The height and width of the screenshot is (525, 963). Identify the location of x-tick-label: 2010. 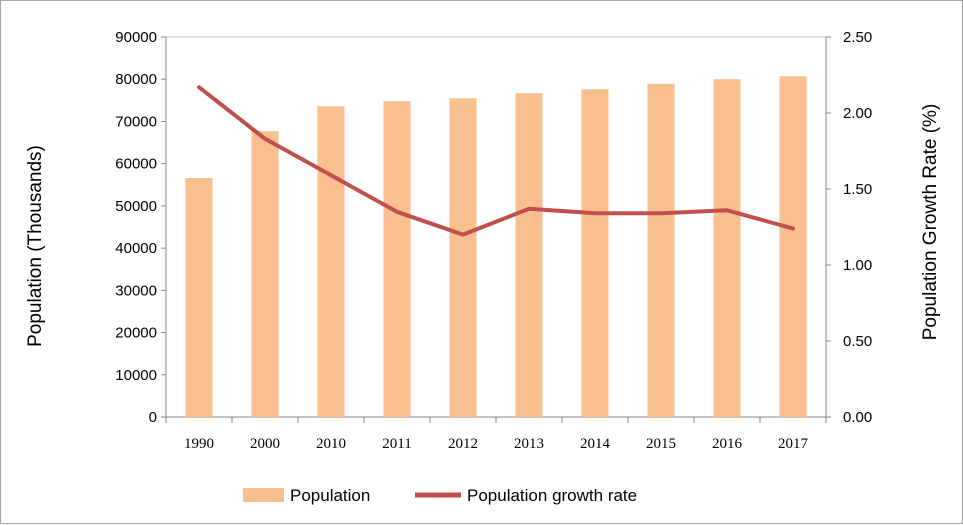
(331, 444).